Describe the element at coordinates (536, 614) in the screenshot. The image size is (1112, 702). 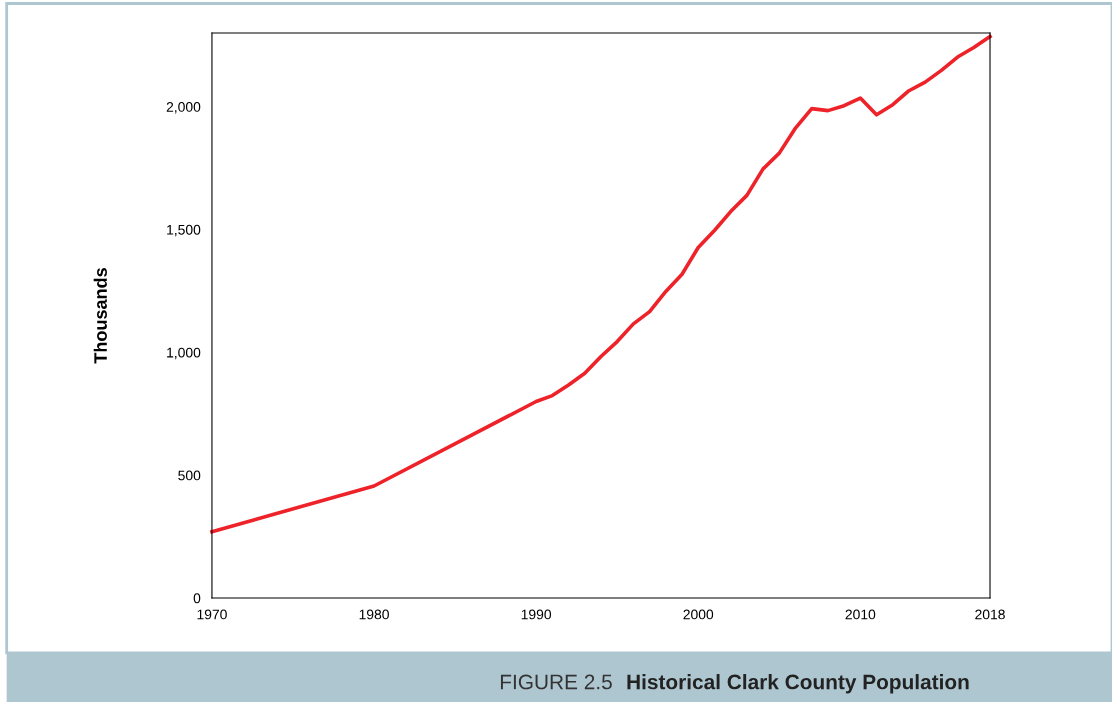
I see `x-tick-label: 1990` at that location.